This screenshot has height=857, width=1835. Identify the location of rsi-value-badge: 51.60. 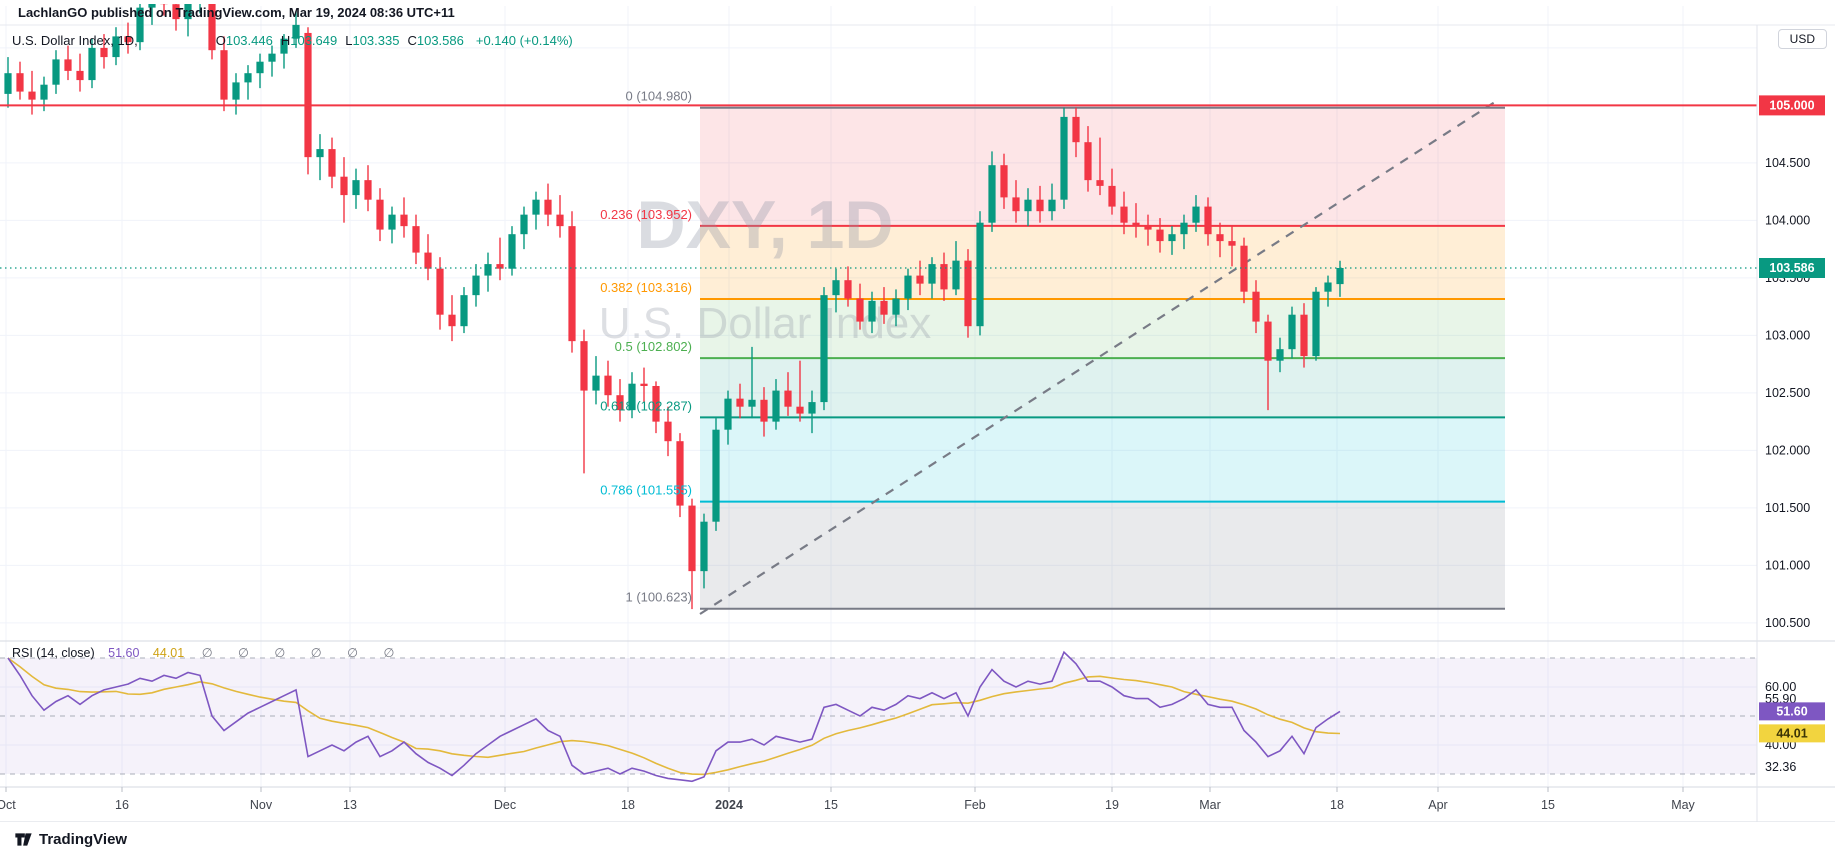
(1792, 711).